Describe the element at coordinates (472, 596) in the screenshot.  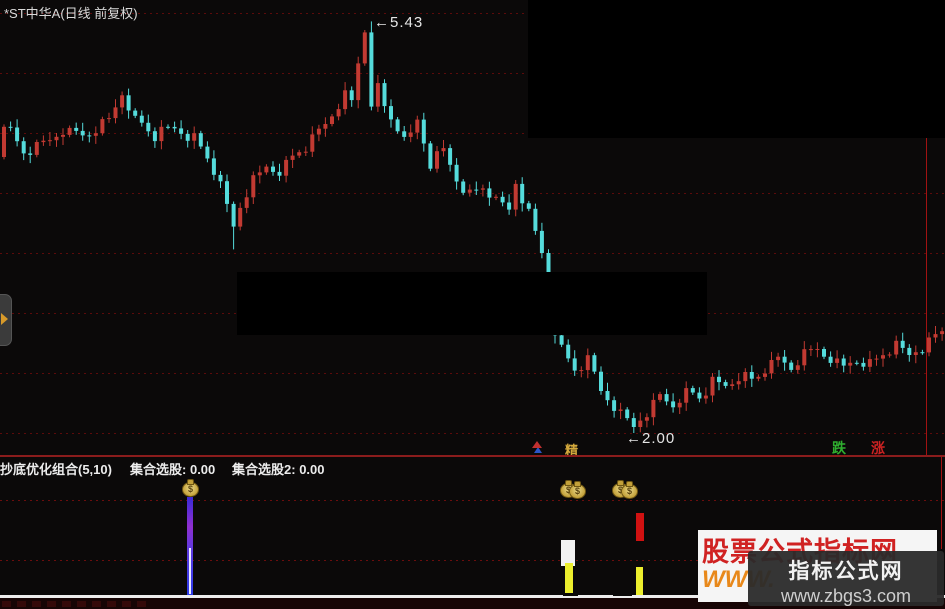
I see `zero-baseline` at that location.